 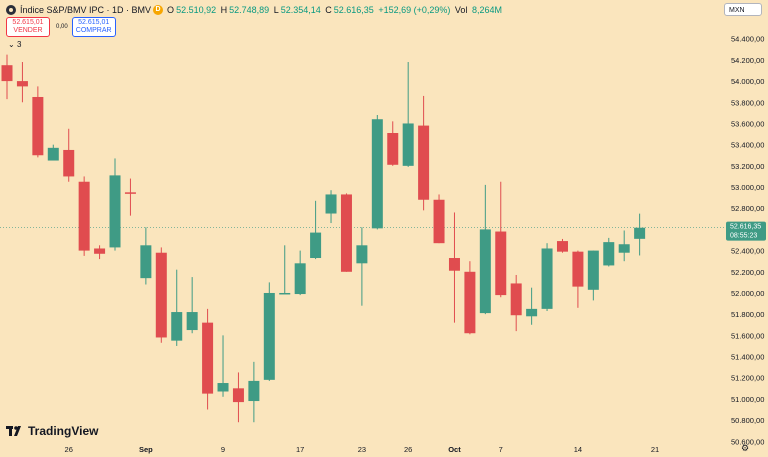 What do you see at coordinates (747, 102) in the screenshot?
I see `y-tick-label: 53.800,00` at bounding box center [747, 102].